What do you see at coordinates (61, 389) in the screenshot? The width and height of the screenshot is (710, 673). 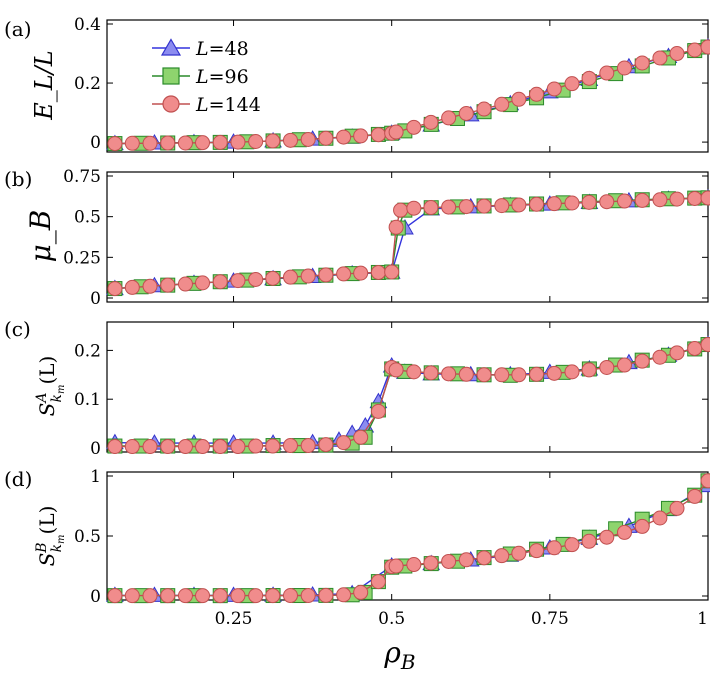 I see `ylabel-c-subsub: m` at bounding box center [61, 389].